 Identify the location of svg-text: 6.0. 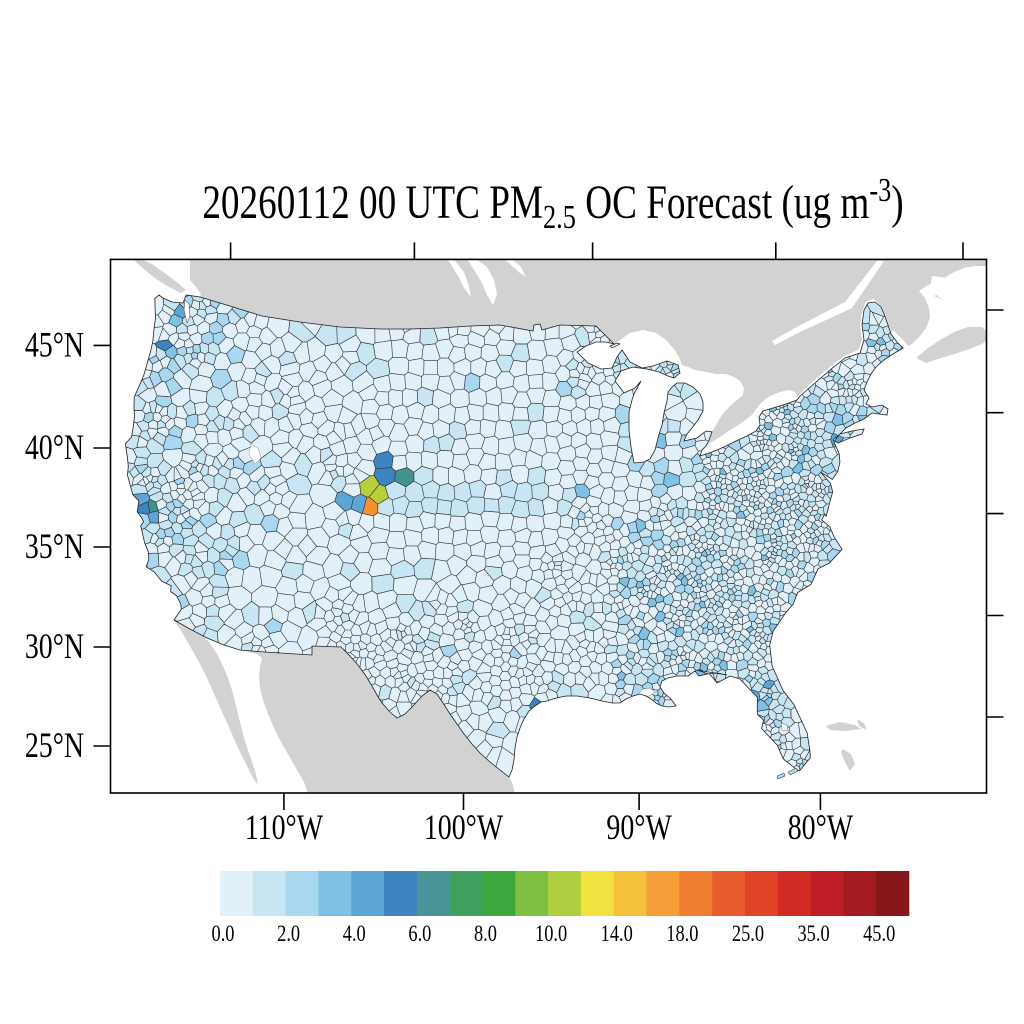
(419, 933).